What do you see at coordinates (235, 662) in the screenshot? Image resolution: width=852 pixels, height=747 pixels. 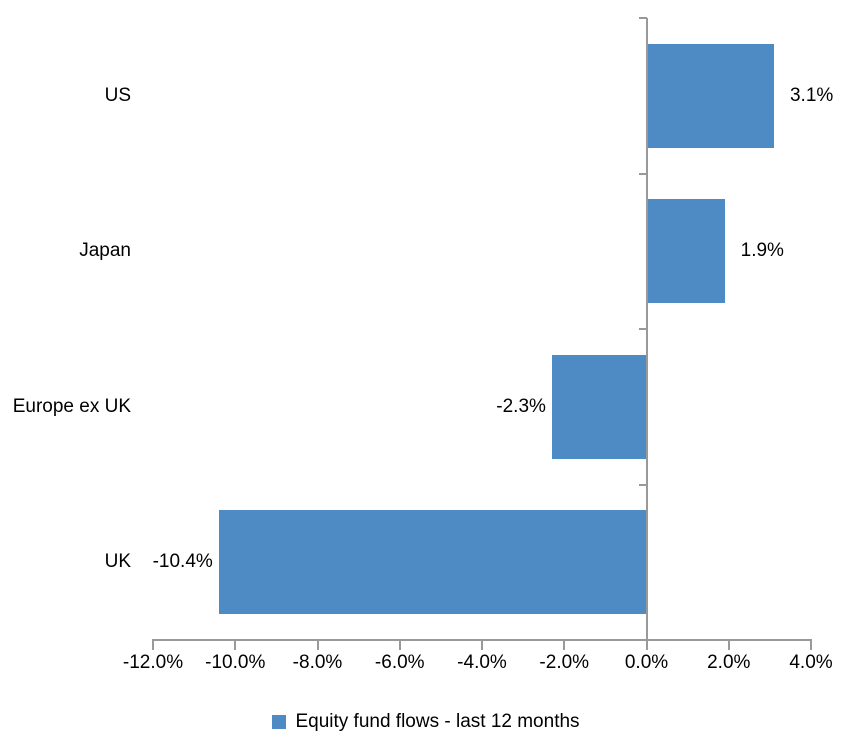 I see `x-axis-tick-label: -10.0%` at bounding box center [235, 662].